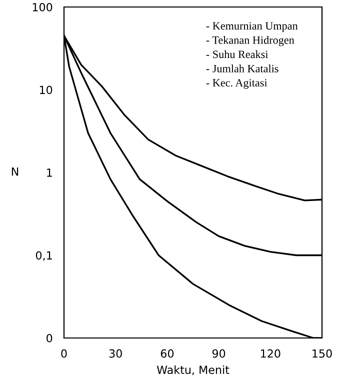  I want to click on annotation: - Tekanan Hidrogen, so click(250, 41).